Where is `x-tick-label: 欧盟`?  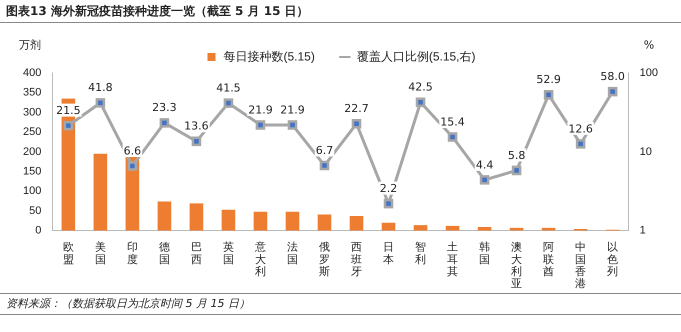 x-tick-label: 欧盟 is located at coordinates (68, 254).